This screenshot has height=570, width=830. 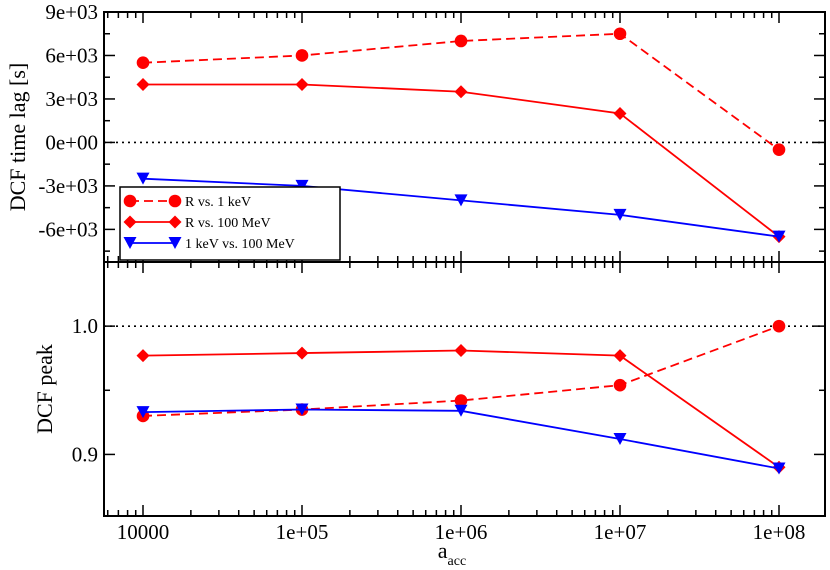 What do you see at coordinates (240, 244) in the screenshot?
I see `legend-label-1-kev-vs-100-mev: 1 keV vs. 100 MeV` at bounding box center [240, 244].